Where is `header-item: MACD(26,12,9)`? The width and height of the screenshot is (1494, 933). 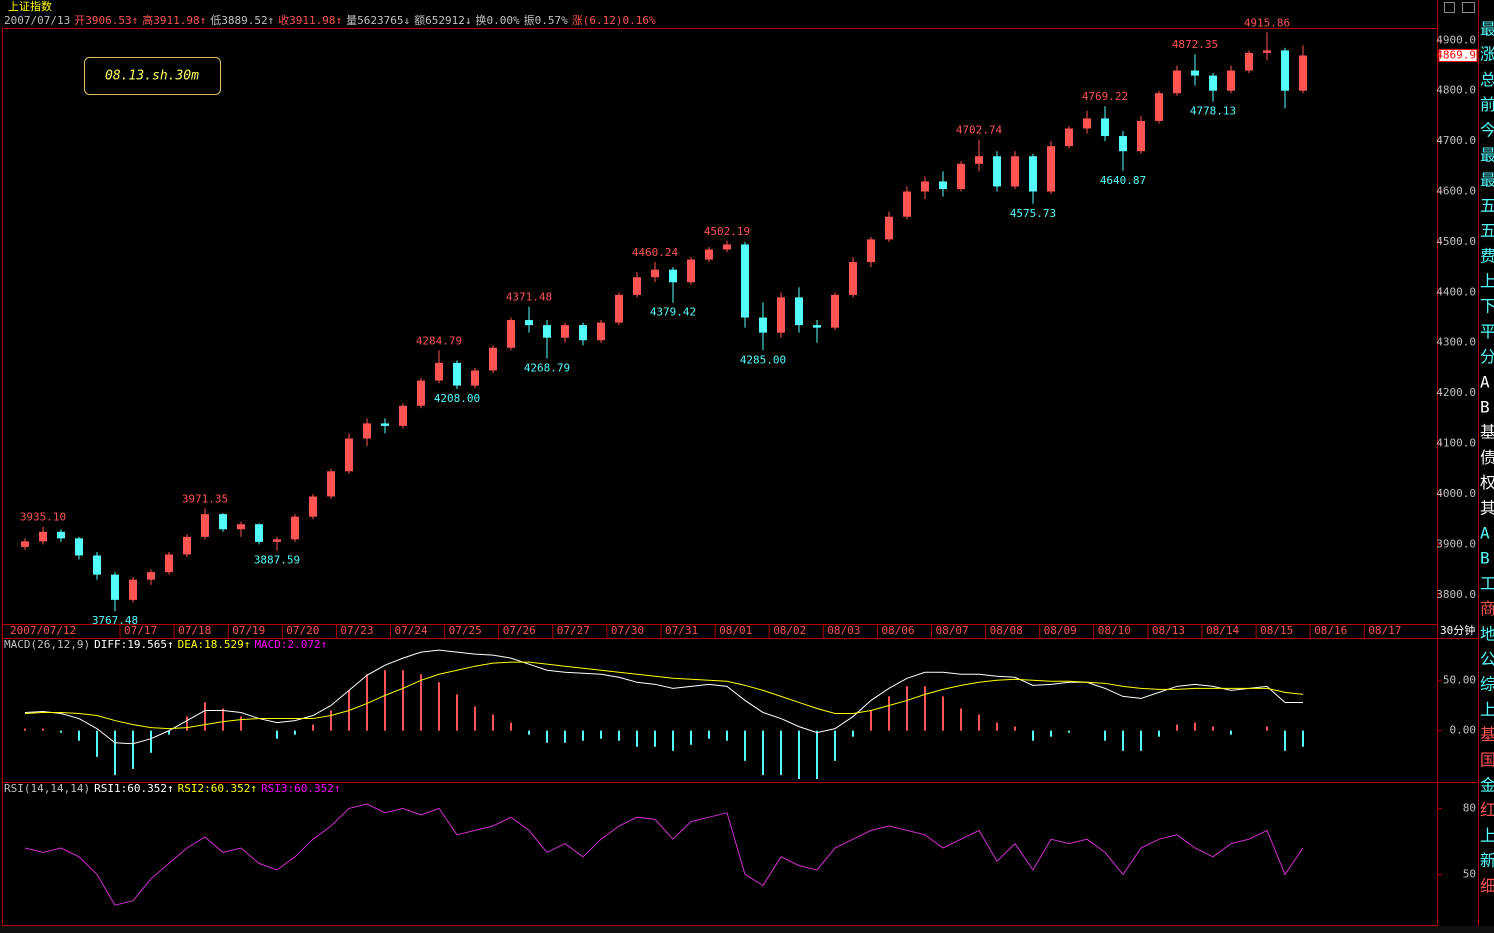 header-item: MACD(26,12,9) is located at coordinates (47, 644).